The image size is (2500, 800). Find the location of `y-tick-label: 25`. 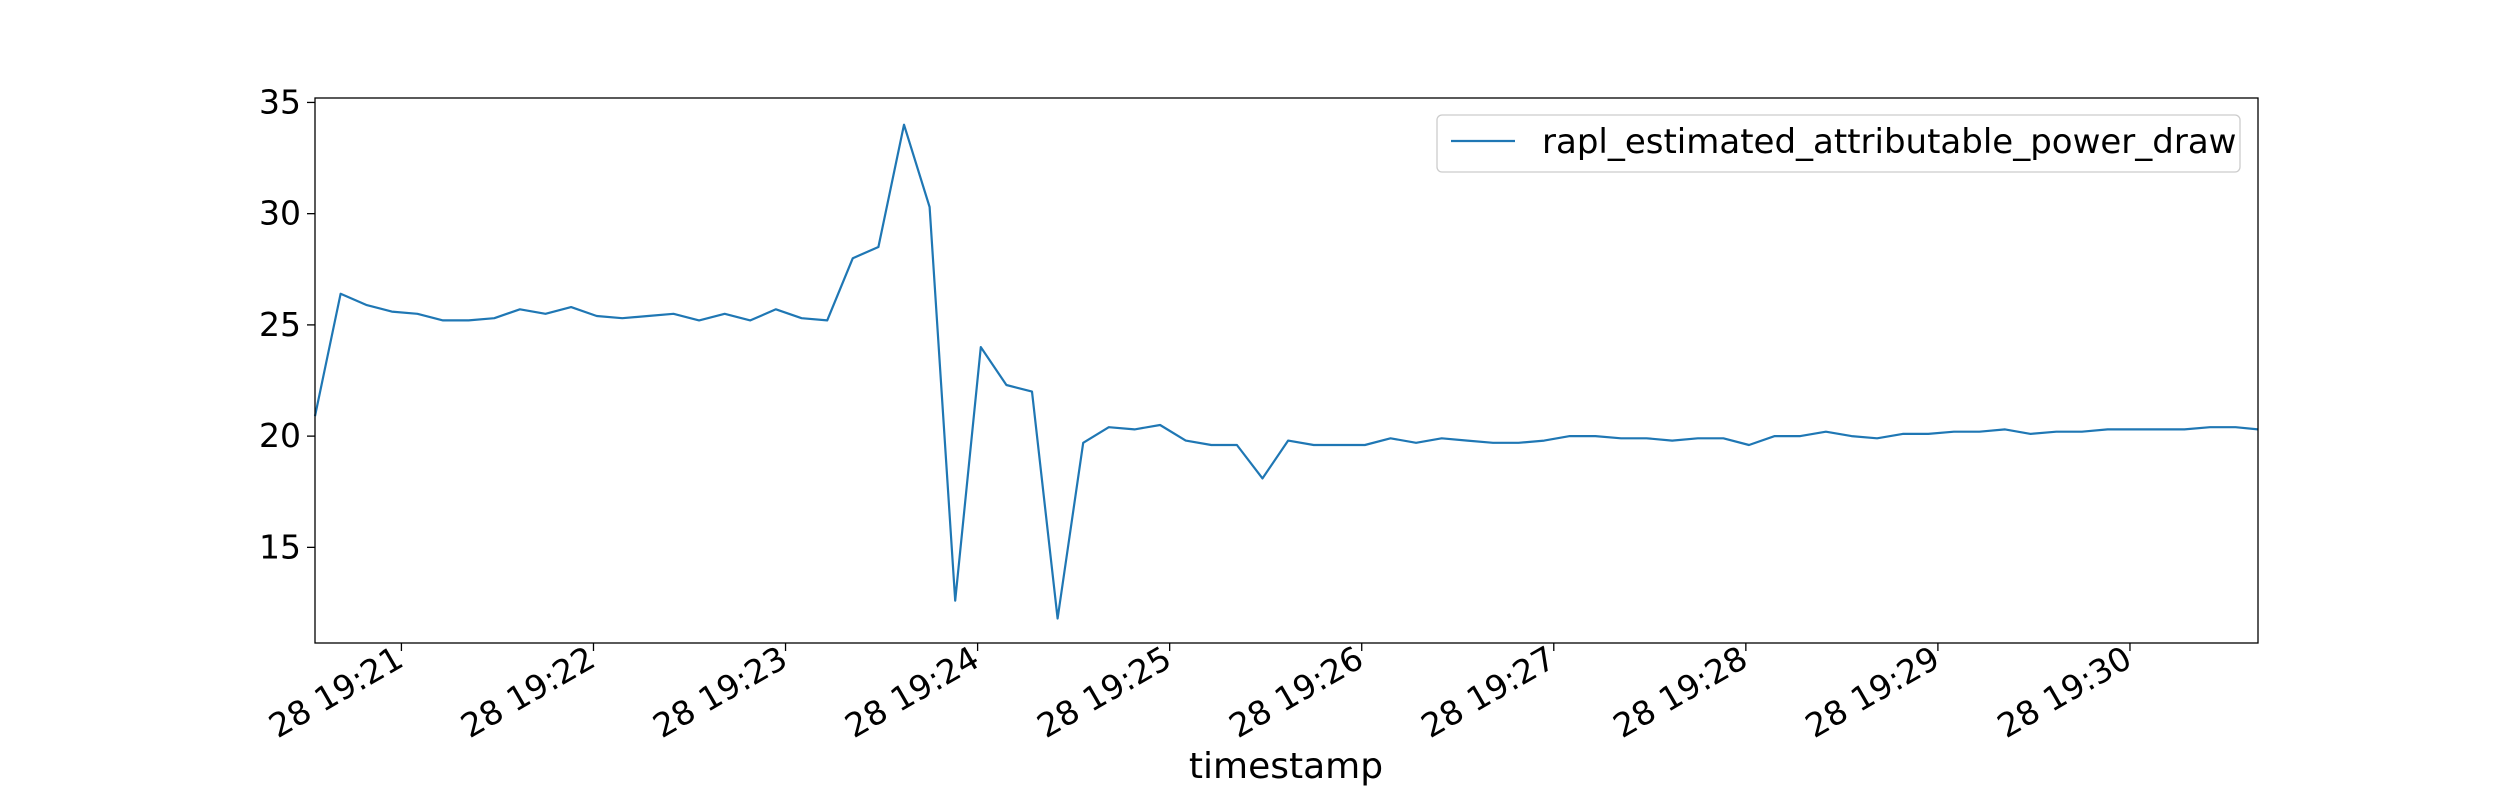

y-tick-label: 25 is located at coordinates (280, 324).